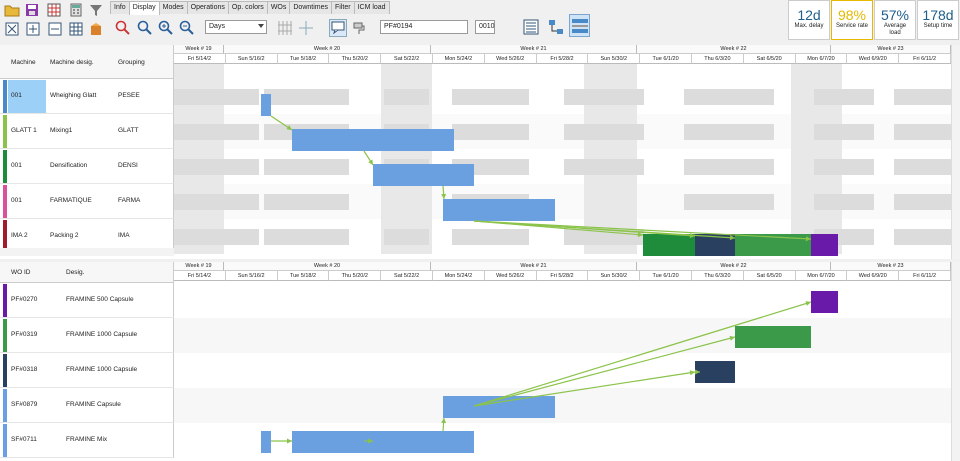  Describe the element at coordinates (54, 10) in the screenshot. I see `grid-icon` at that location.